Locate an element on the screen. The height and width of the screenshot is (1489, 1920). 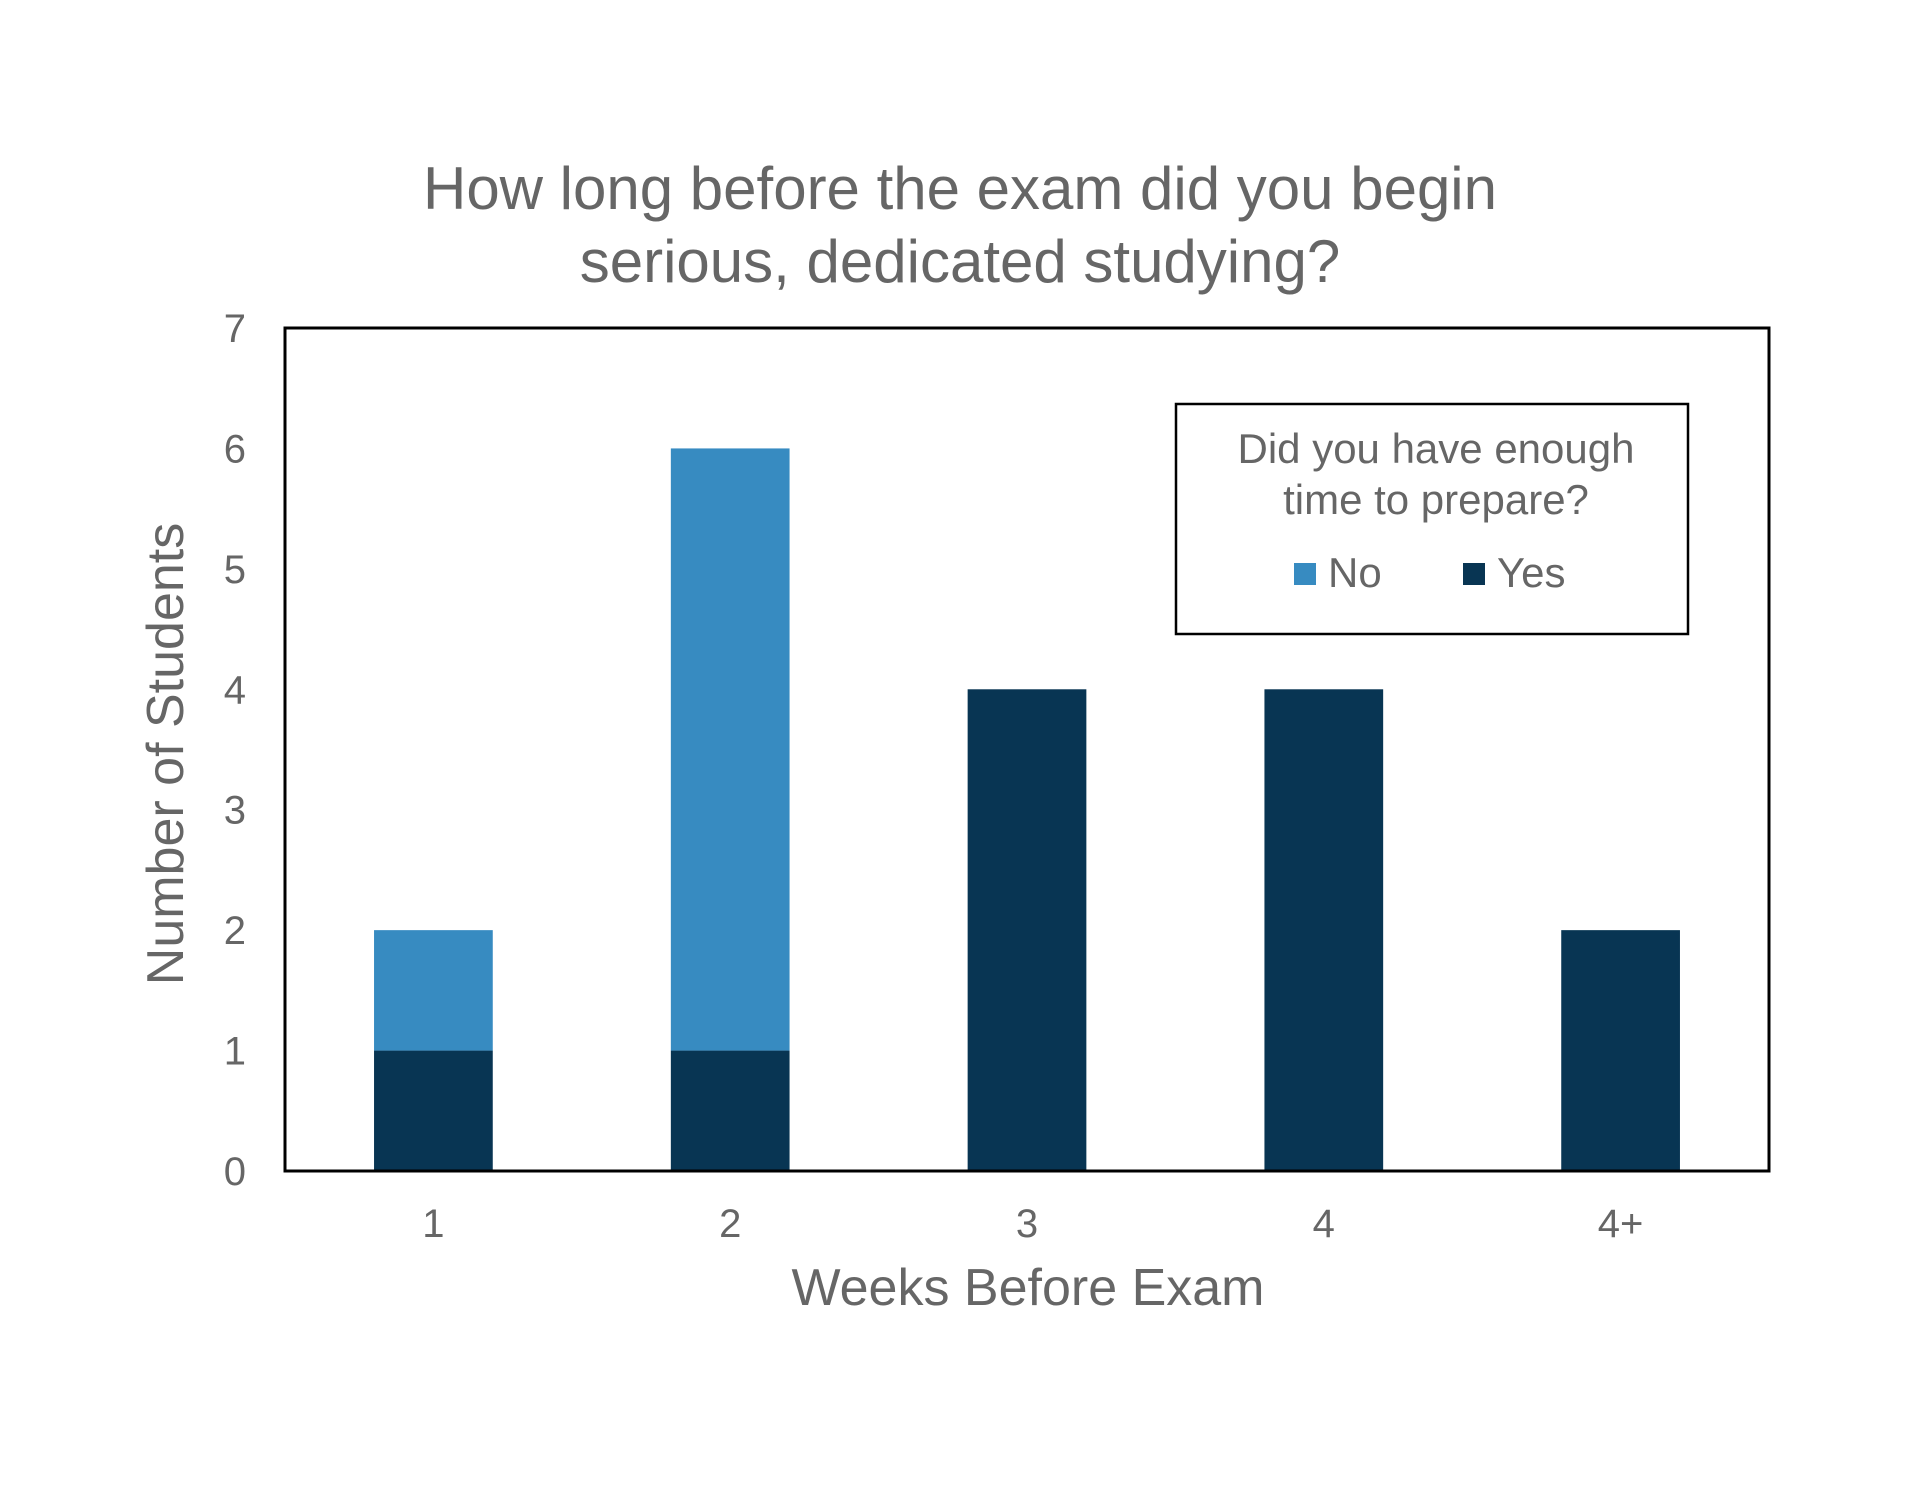
y-tick-label: 6 is located at coordinates (235, 449).